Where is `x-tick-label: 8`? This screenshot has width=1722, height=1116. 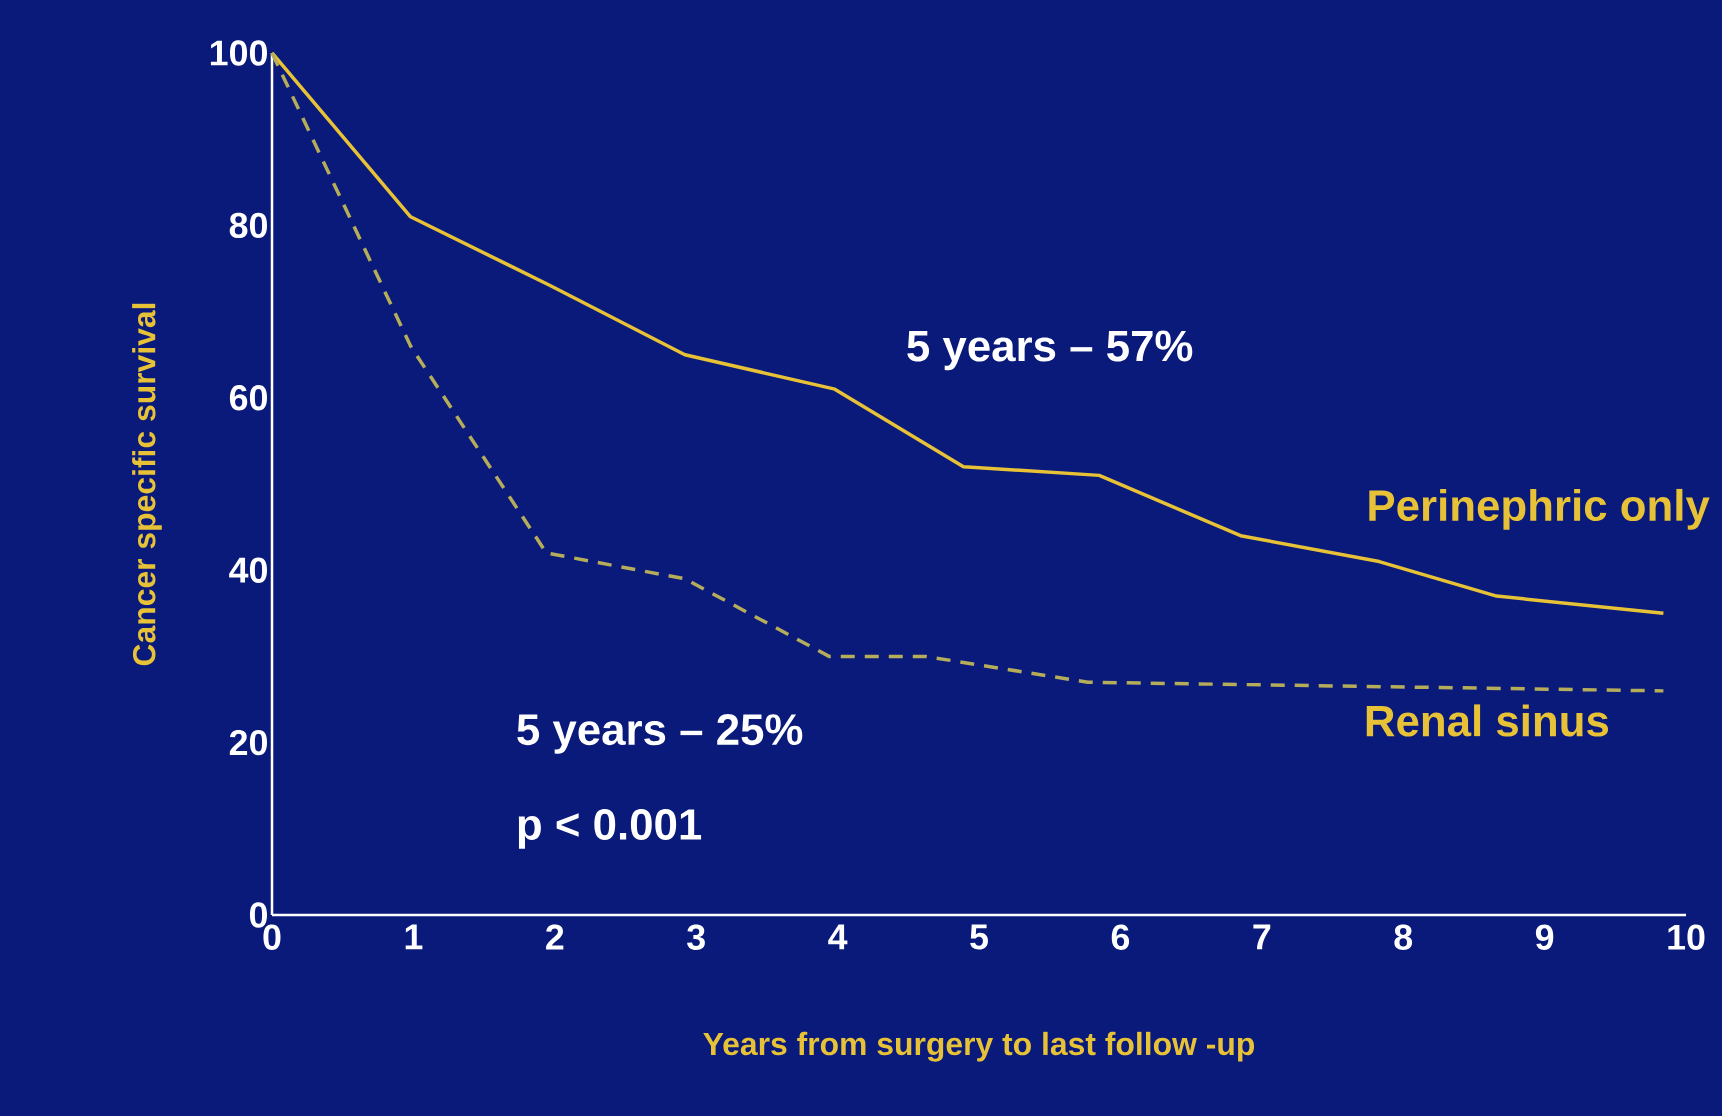
x-tick-label: 8 is located at coordinates (1403, 937).